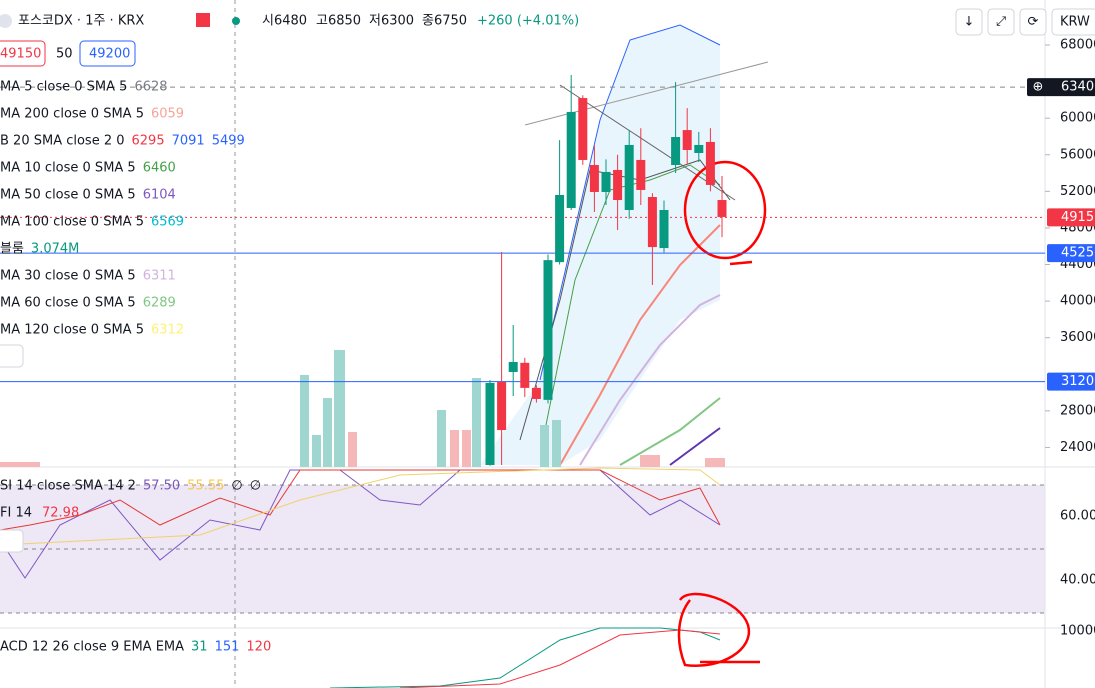  I want to click on legend-value: 120, so click(258, 647).